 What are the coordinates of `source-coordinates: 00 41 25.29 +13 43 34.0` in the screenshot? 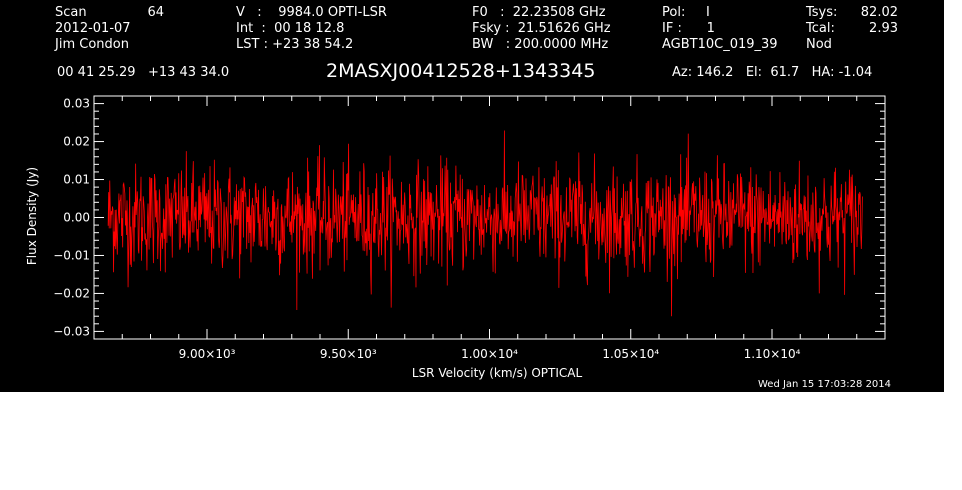 It's located at (143, 72).